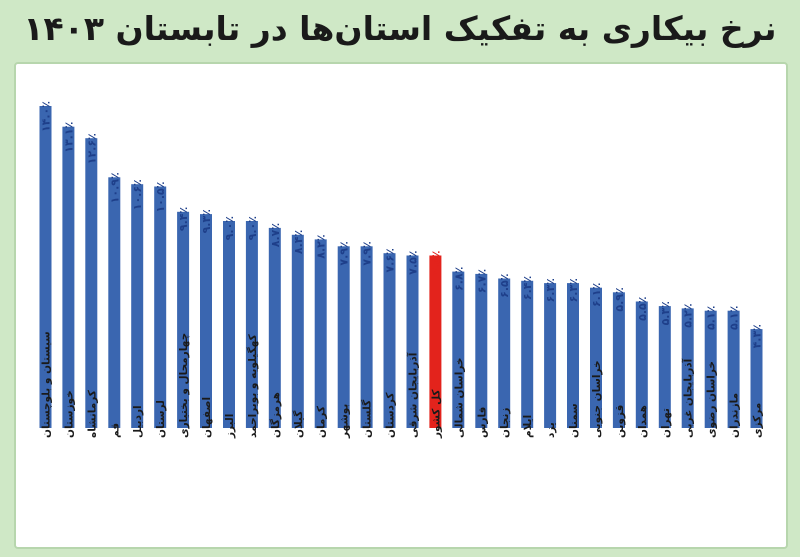  I want to click on category-label: لرستان, so click(161, 419).